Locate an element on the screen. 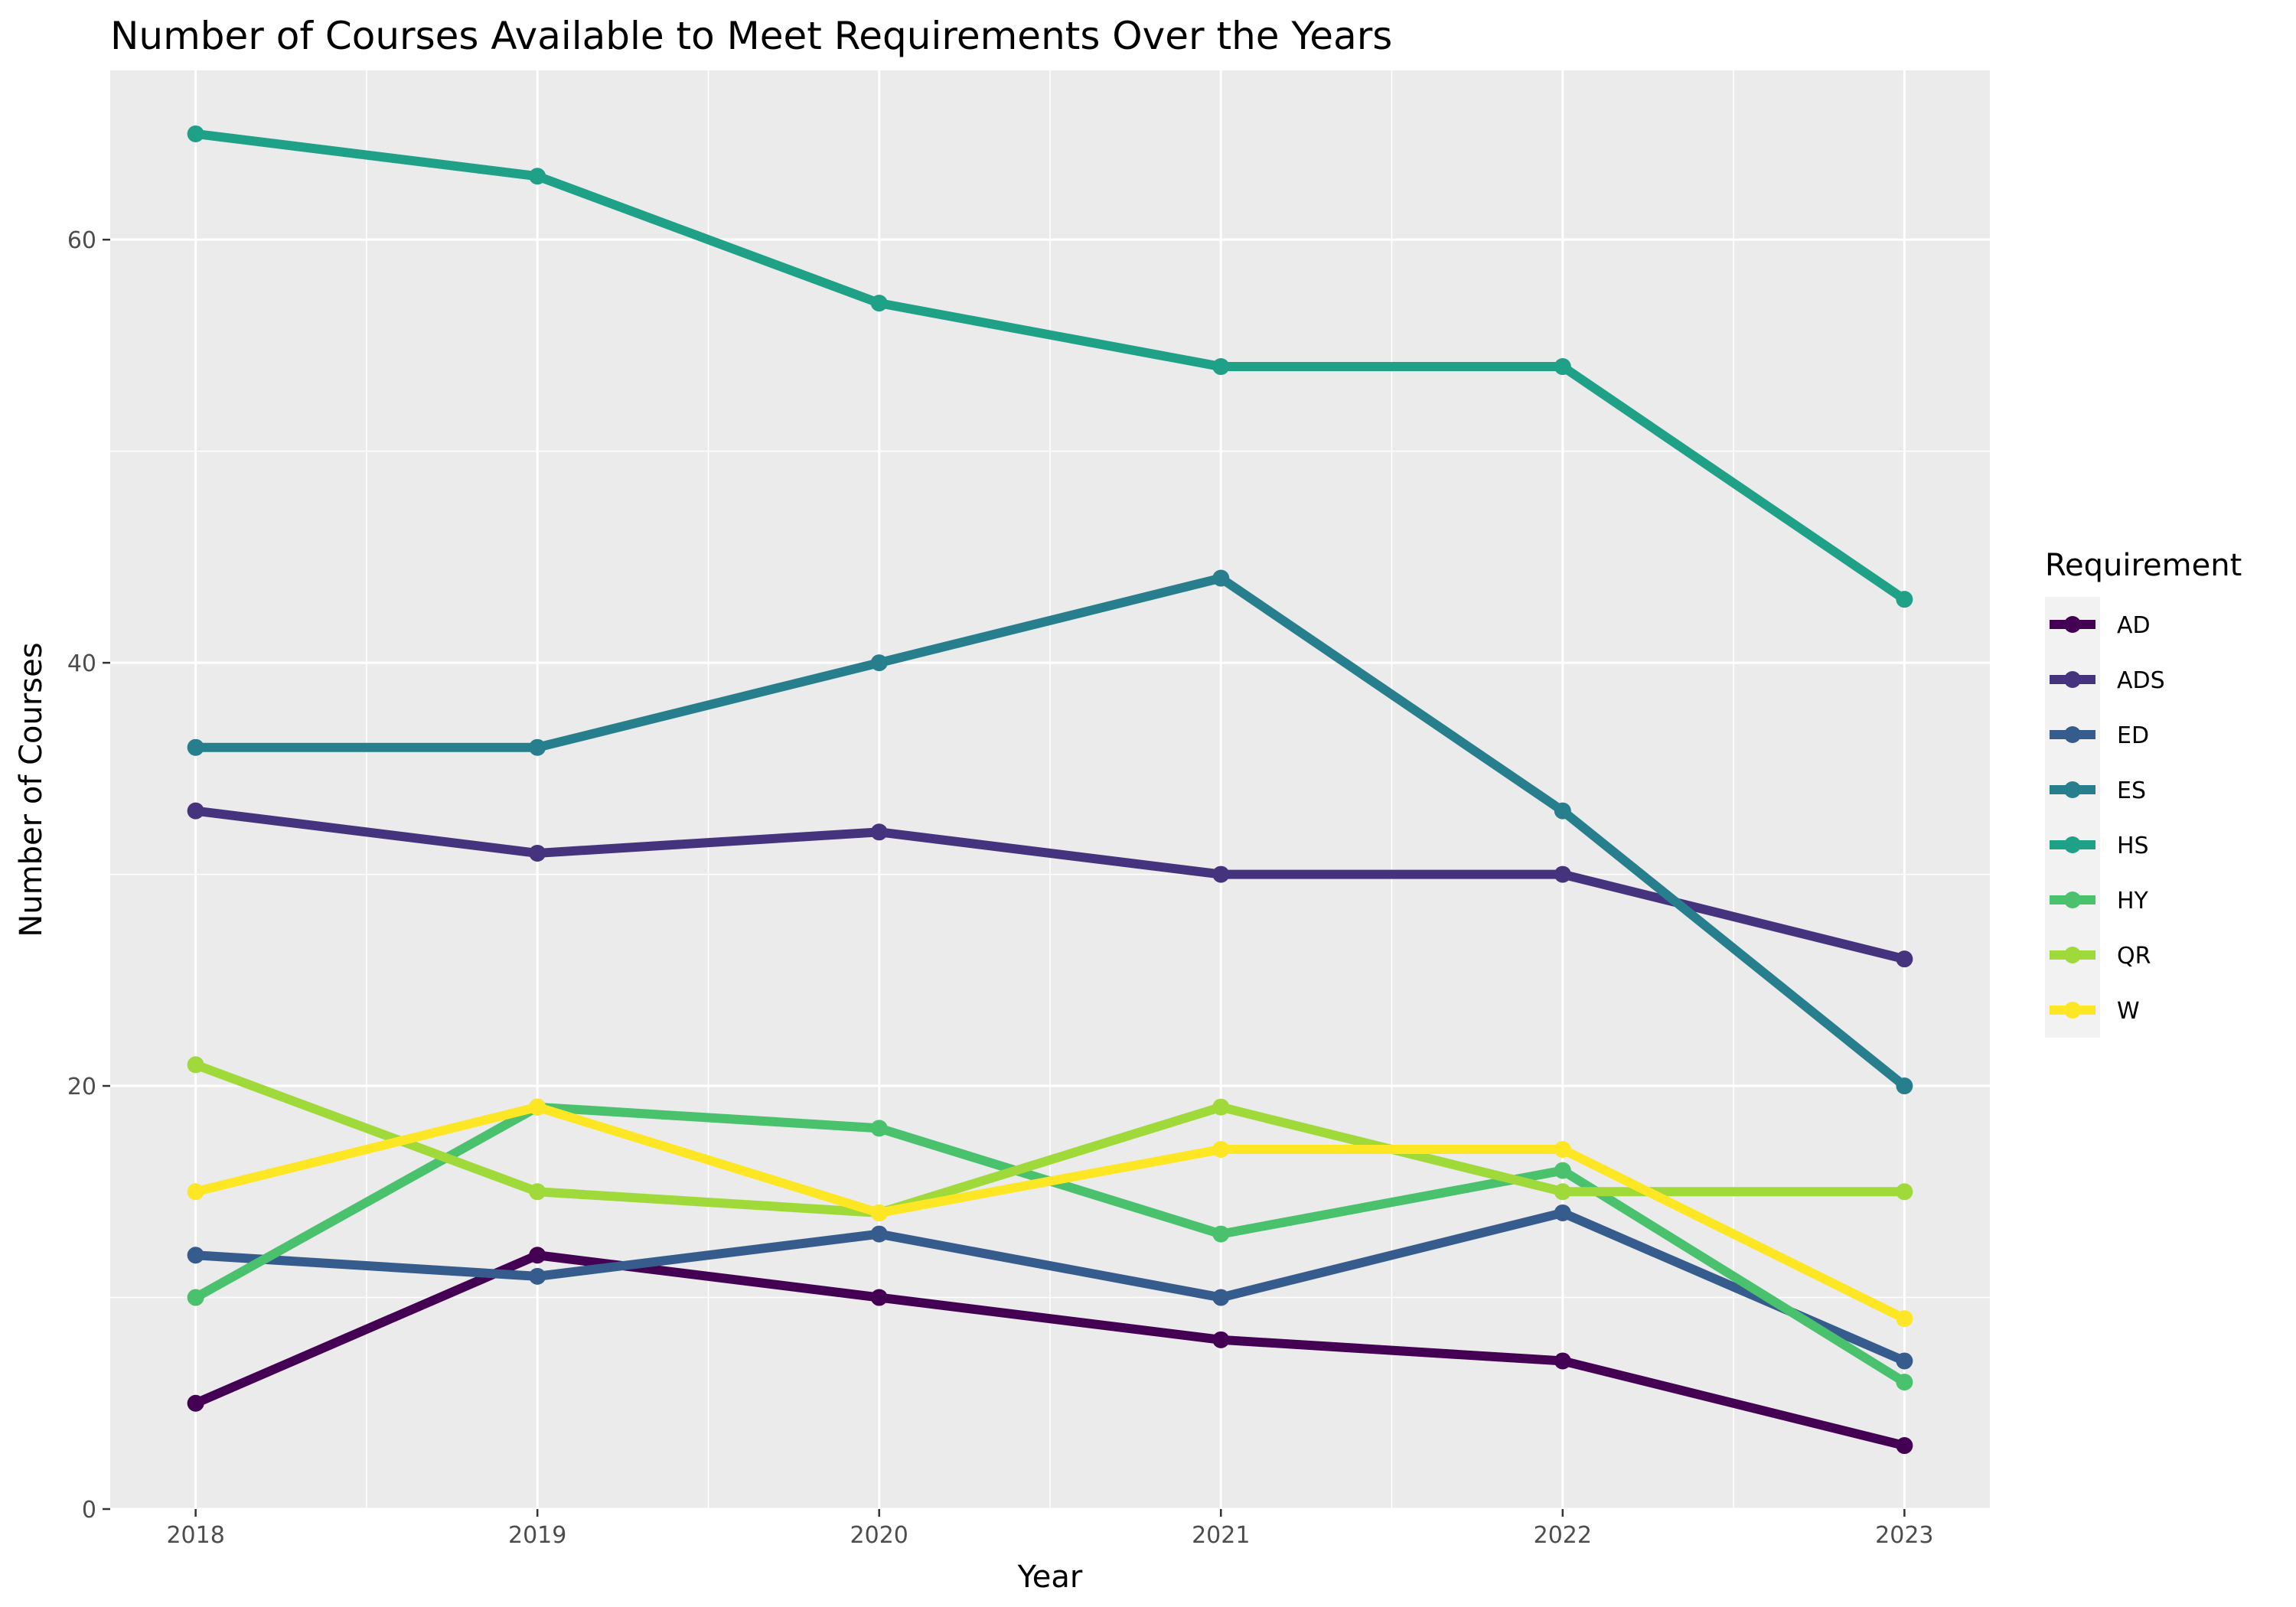 This screenshot has width=2296, height=1607. x-tick-label: 2018 is located at coordinates (195, 1535).